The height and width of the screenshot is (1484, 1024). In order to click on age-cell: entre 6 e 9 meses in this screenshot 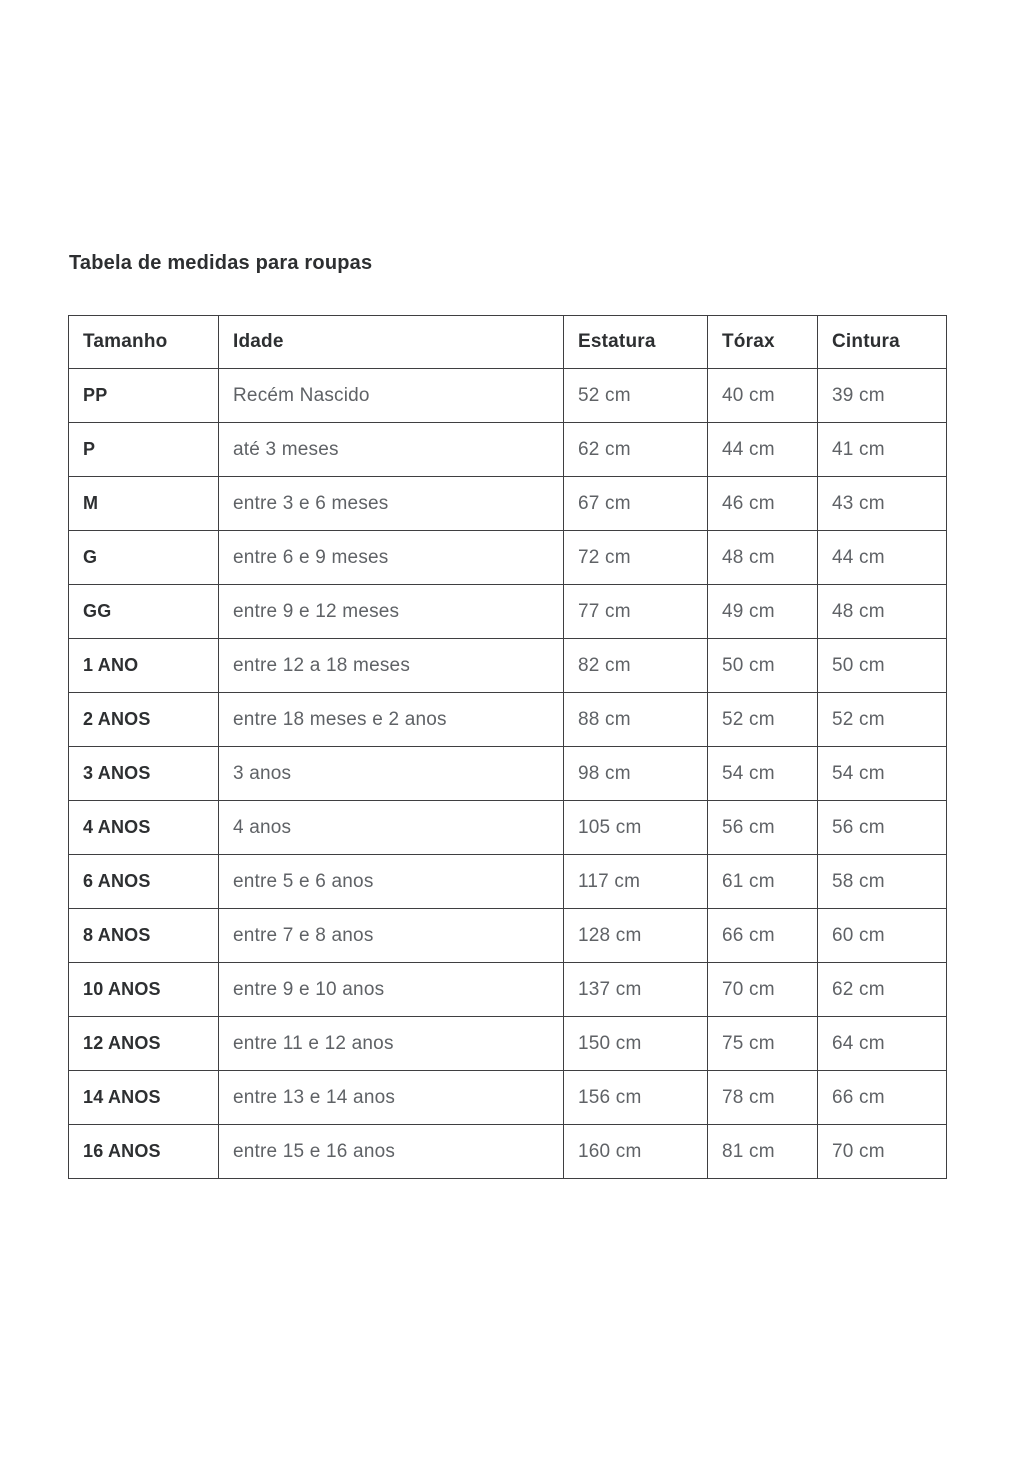, I will do `click(391, 557)`.